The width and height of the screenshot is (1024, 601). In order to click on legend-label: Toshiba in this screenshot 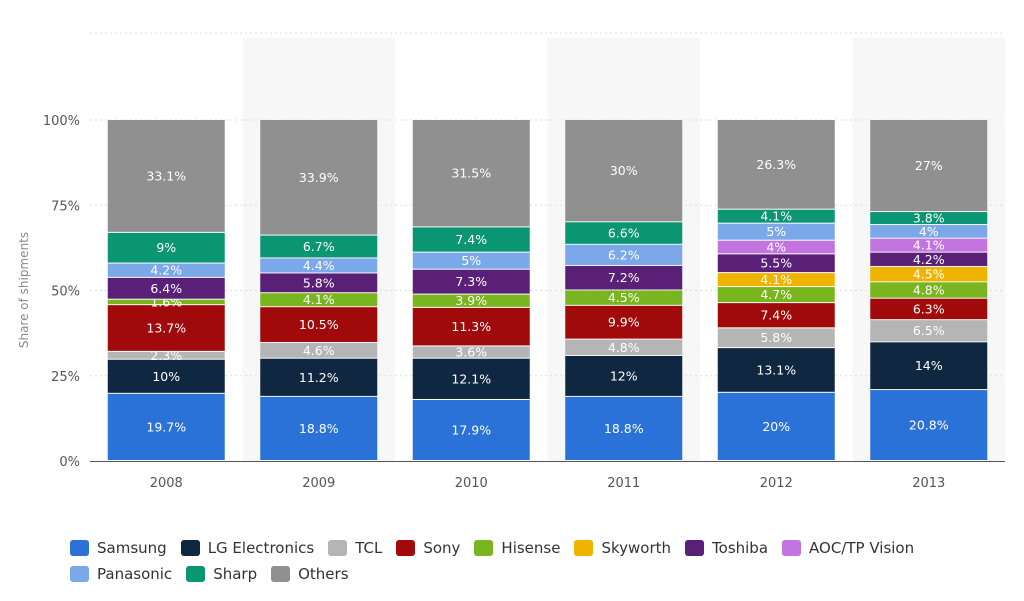, I will do `click(740, 548)`.